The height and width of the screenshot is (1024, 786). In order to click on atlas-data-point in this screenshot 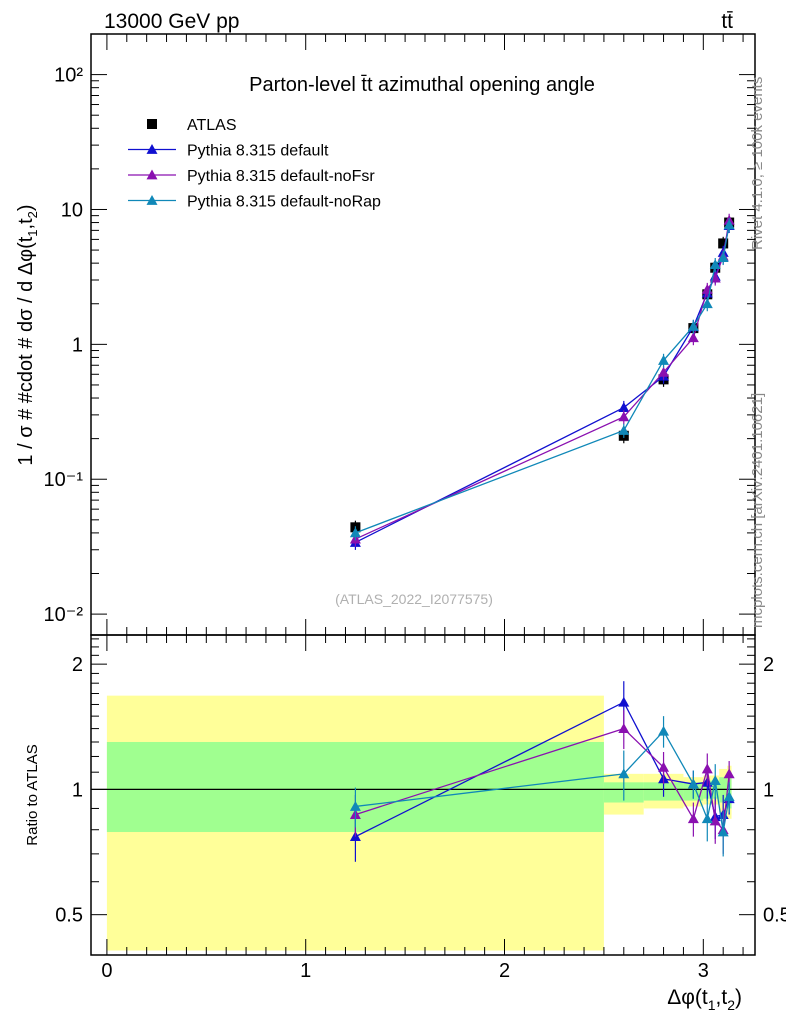, I will do `click(723, 243)`.